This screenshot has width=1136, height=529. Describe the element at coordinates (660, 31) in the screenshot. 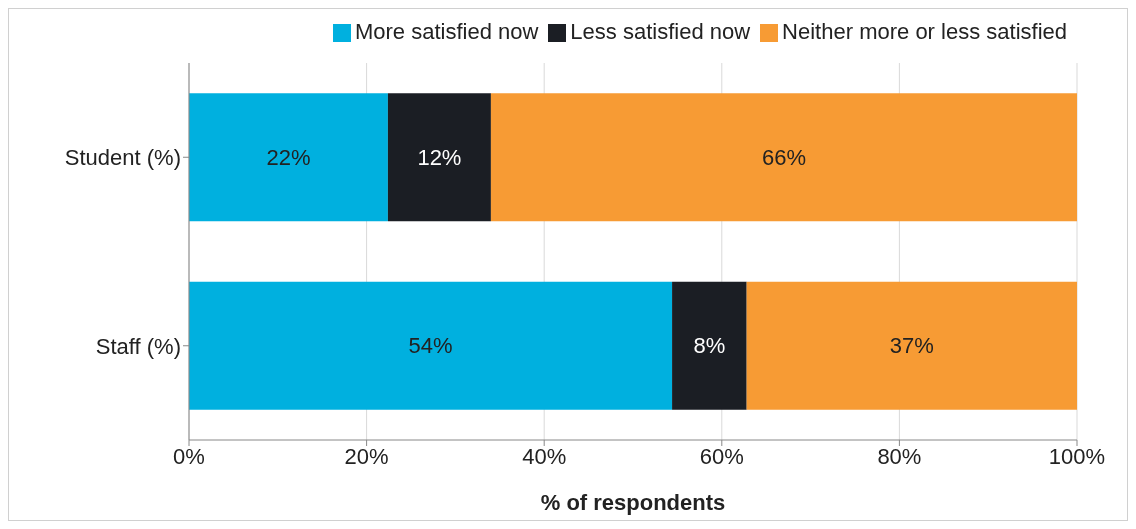

I see `legend-label: Less satisfied now` at that location.